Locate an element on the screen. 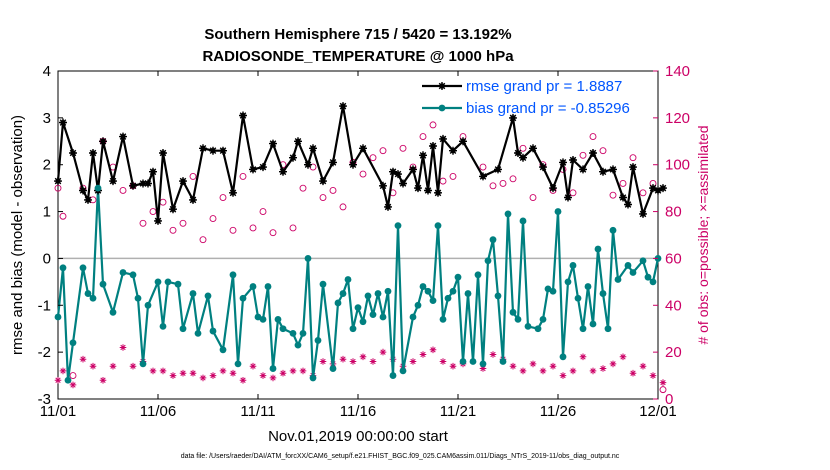 The height and width of the screenshot is (470, 830). y-tick-label: 2 is located at coordinates (47, 165).